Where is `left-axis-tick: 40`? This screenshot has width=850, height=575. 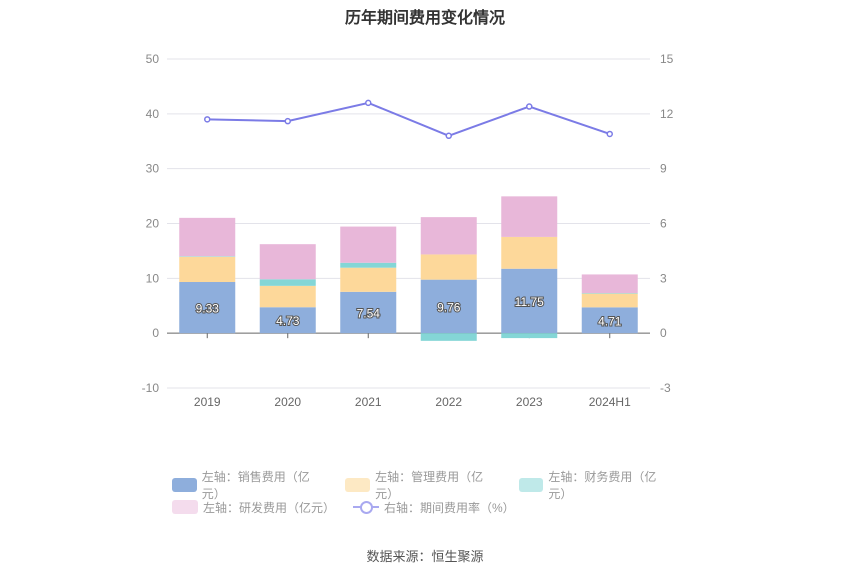 left-axis-tick: 40 is located at coordinates (153, 114).